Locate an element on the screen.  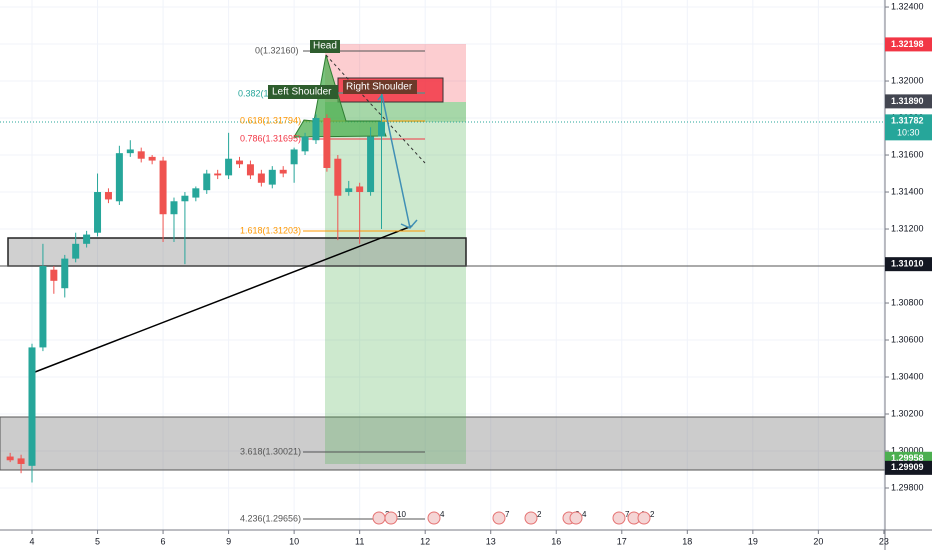
entry-zone is located at coordinates (395, 112).